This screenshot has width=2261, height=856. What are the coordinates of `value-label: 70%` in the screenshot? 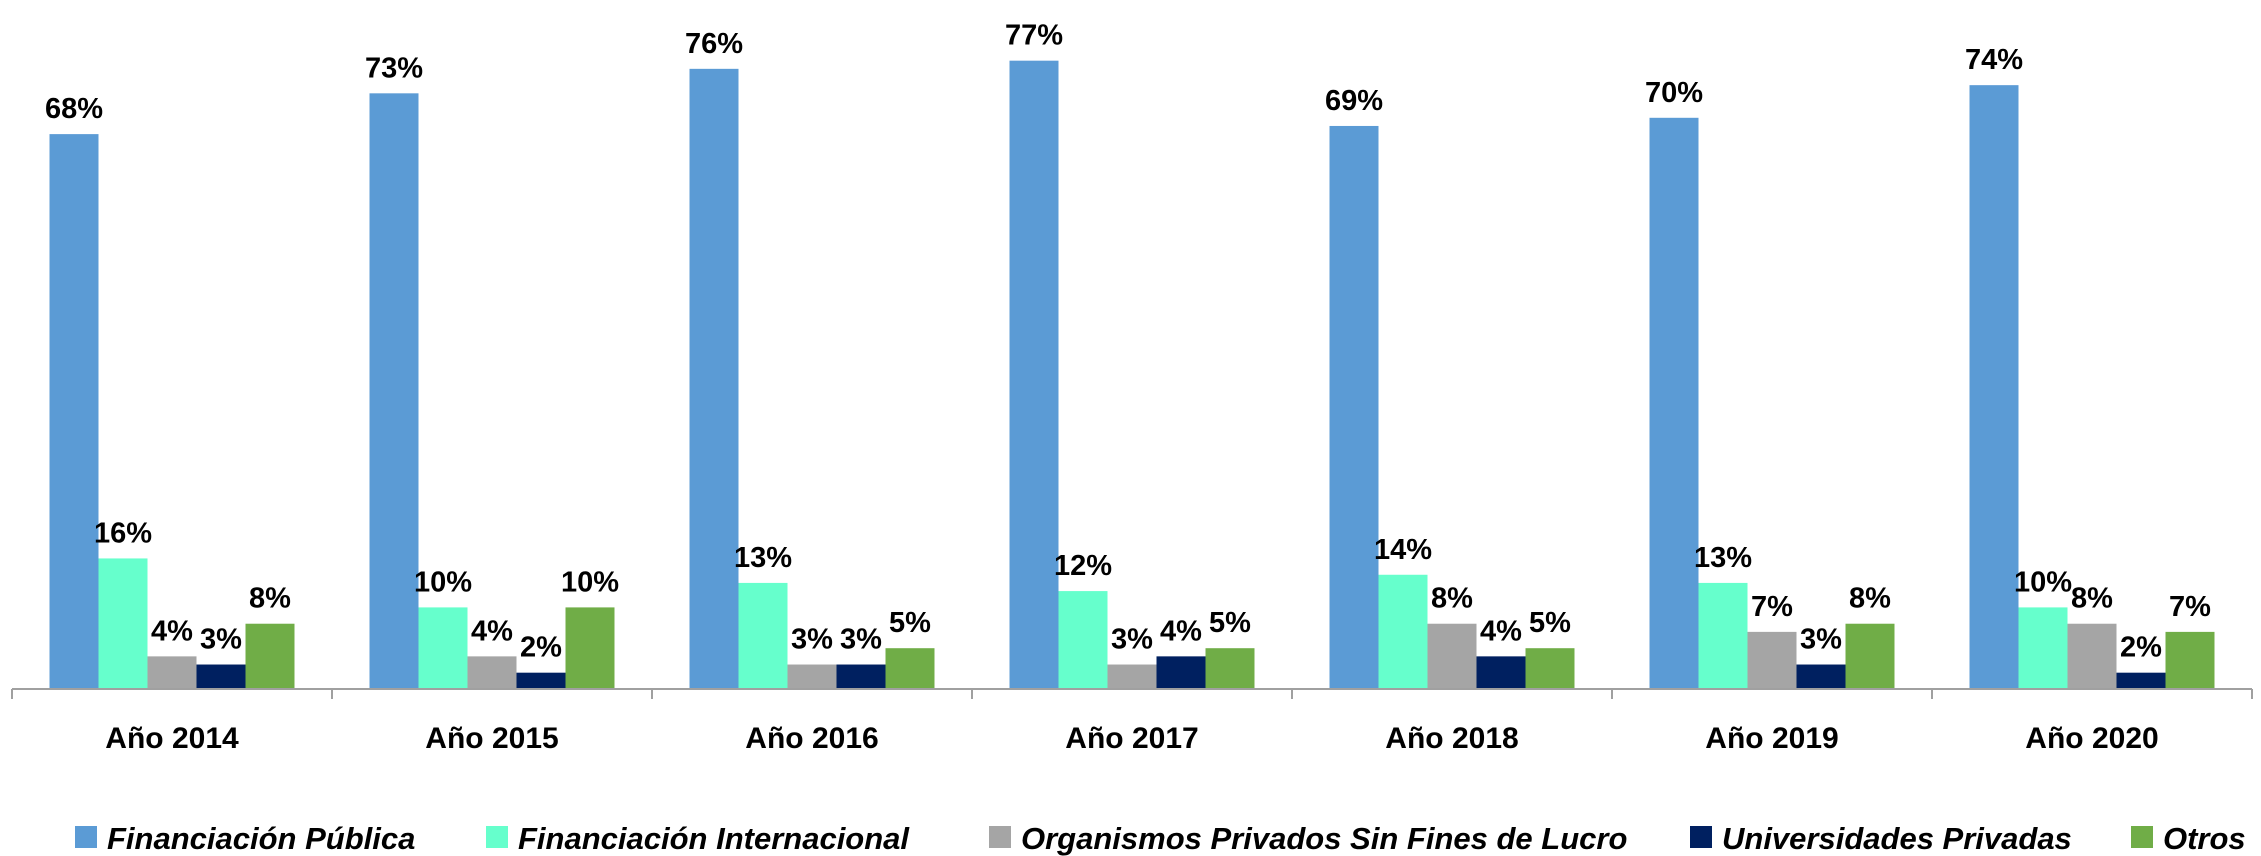 It's located at (1674, 93).